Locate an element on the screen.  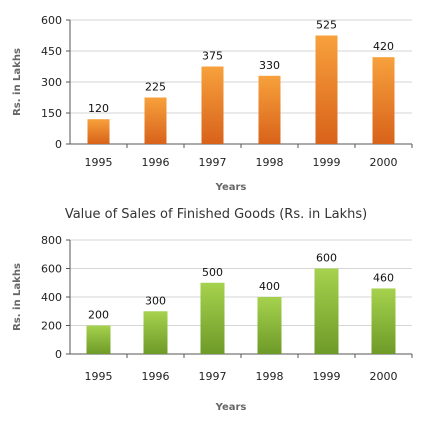
data-label: 120 is located at coordinates (98, 108).